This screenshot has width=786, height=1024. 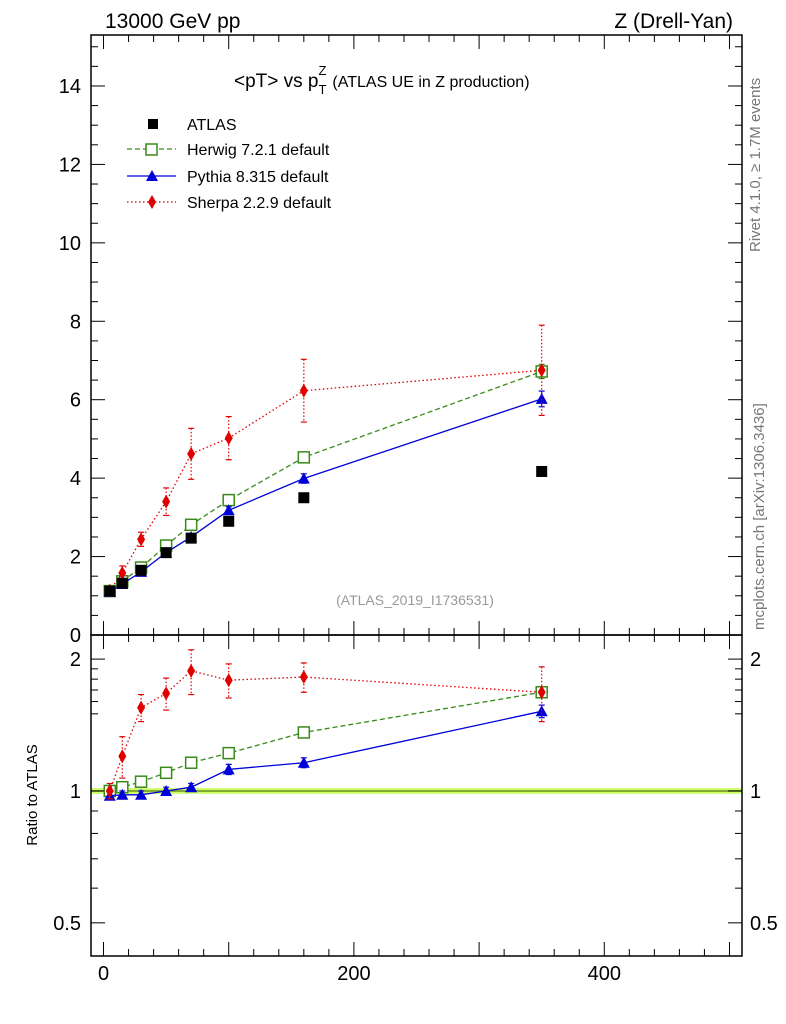 I want to click on ratio-y-tick-label: 0.5, so click(x=67, y=924).